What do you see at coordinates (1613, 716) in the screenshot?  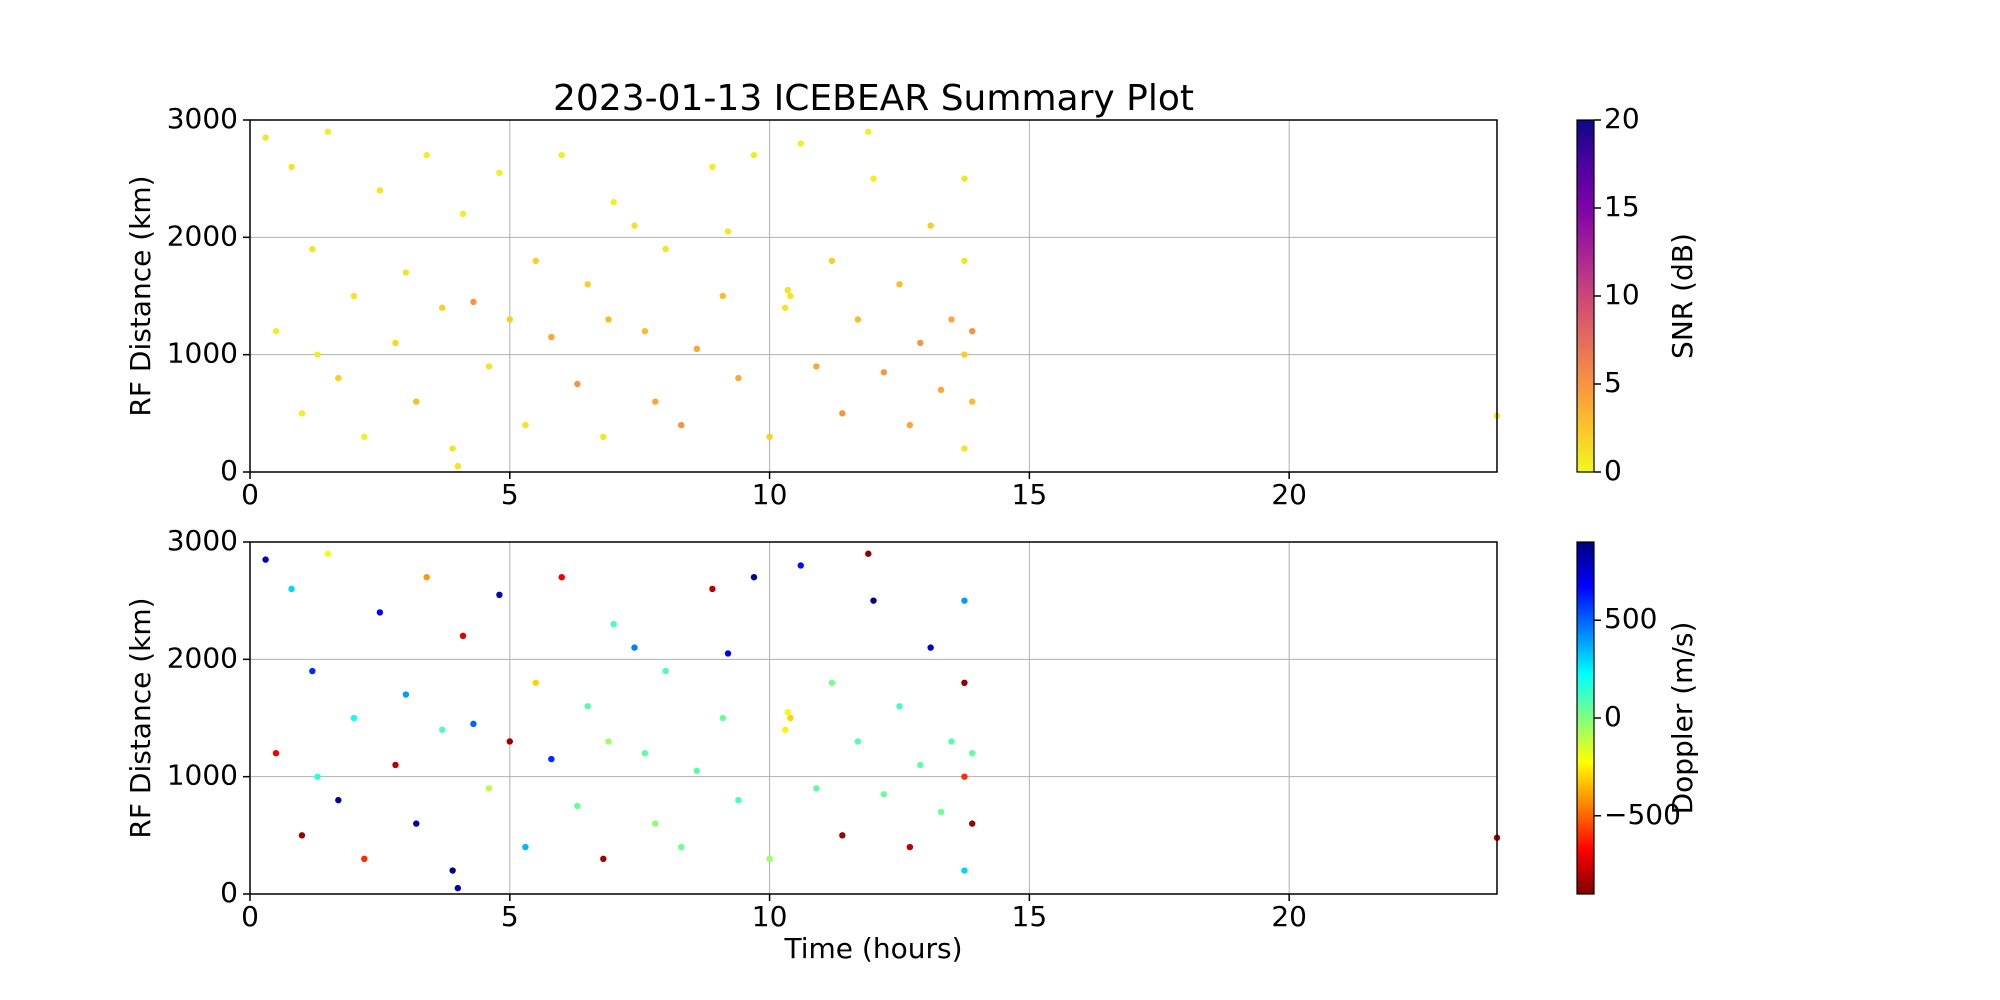 I see `colorbar-tick-label: 0` at bounding box center [1613, 716].